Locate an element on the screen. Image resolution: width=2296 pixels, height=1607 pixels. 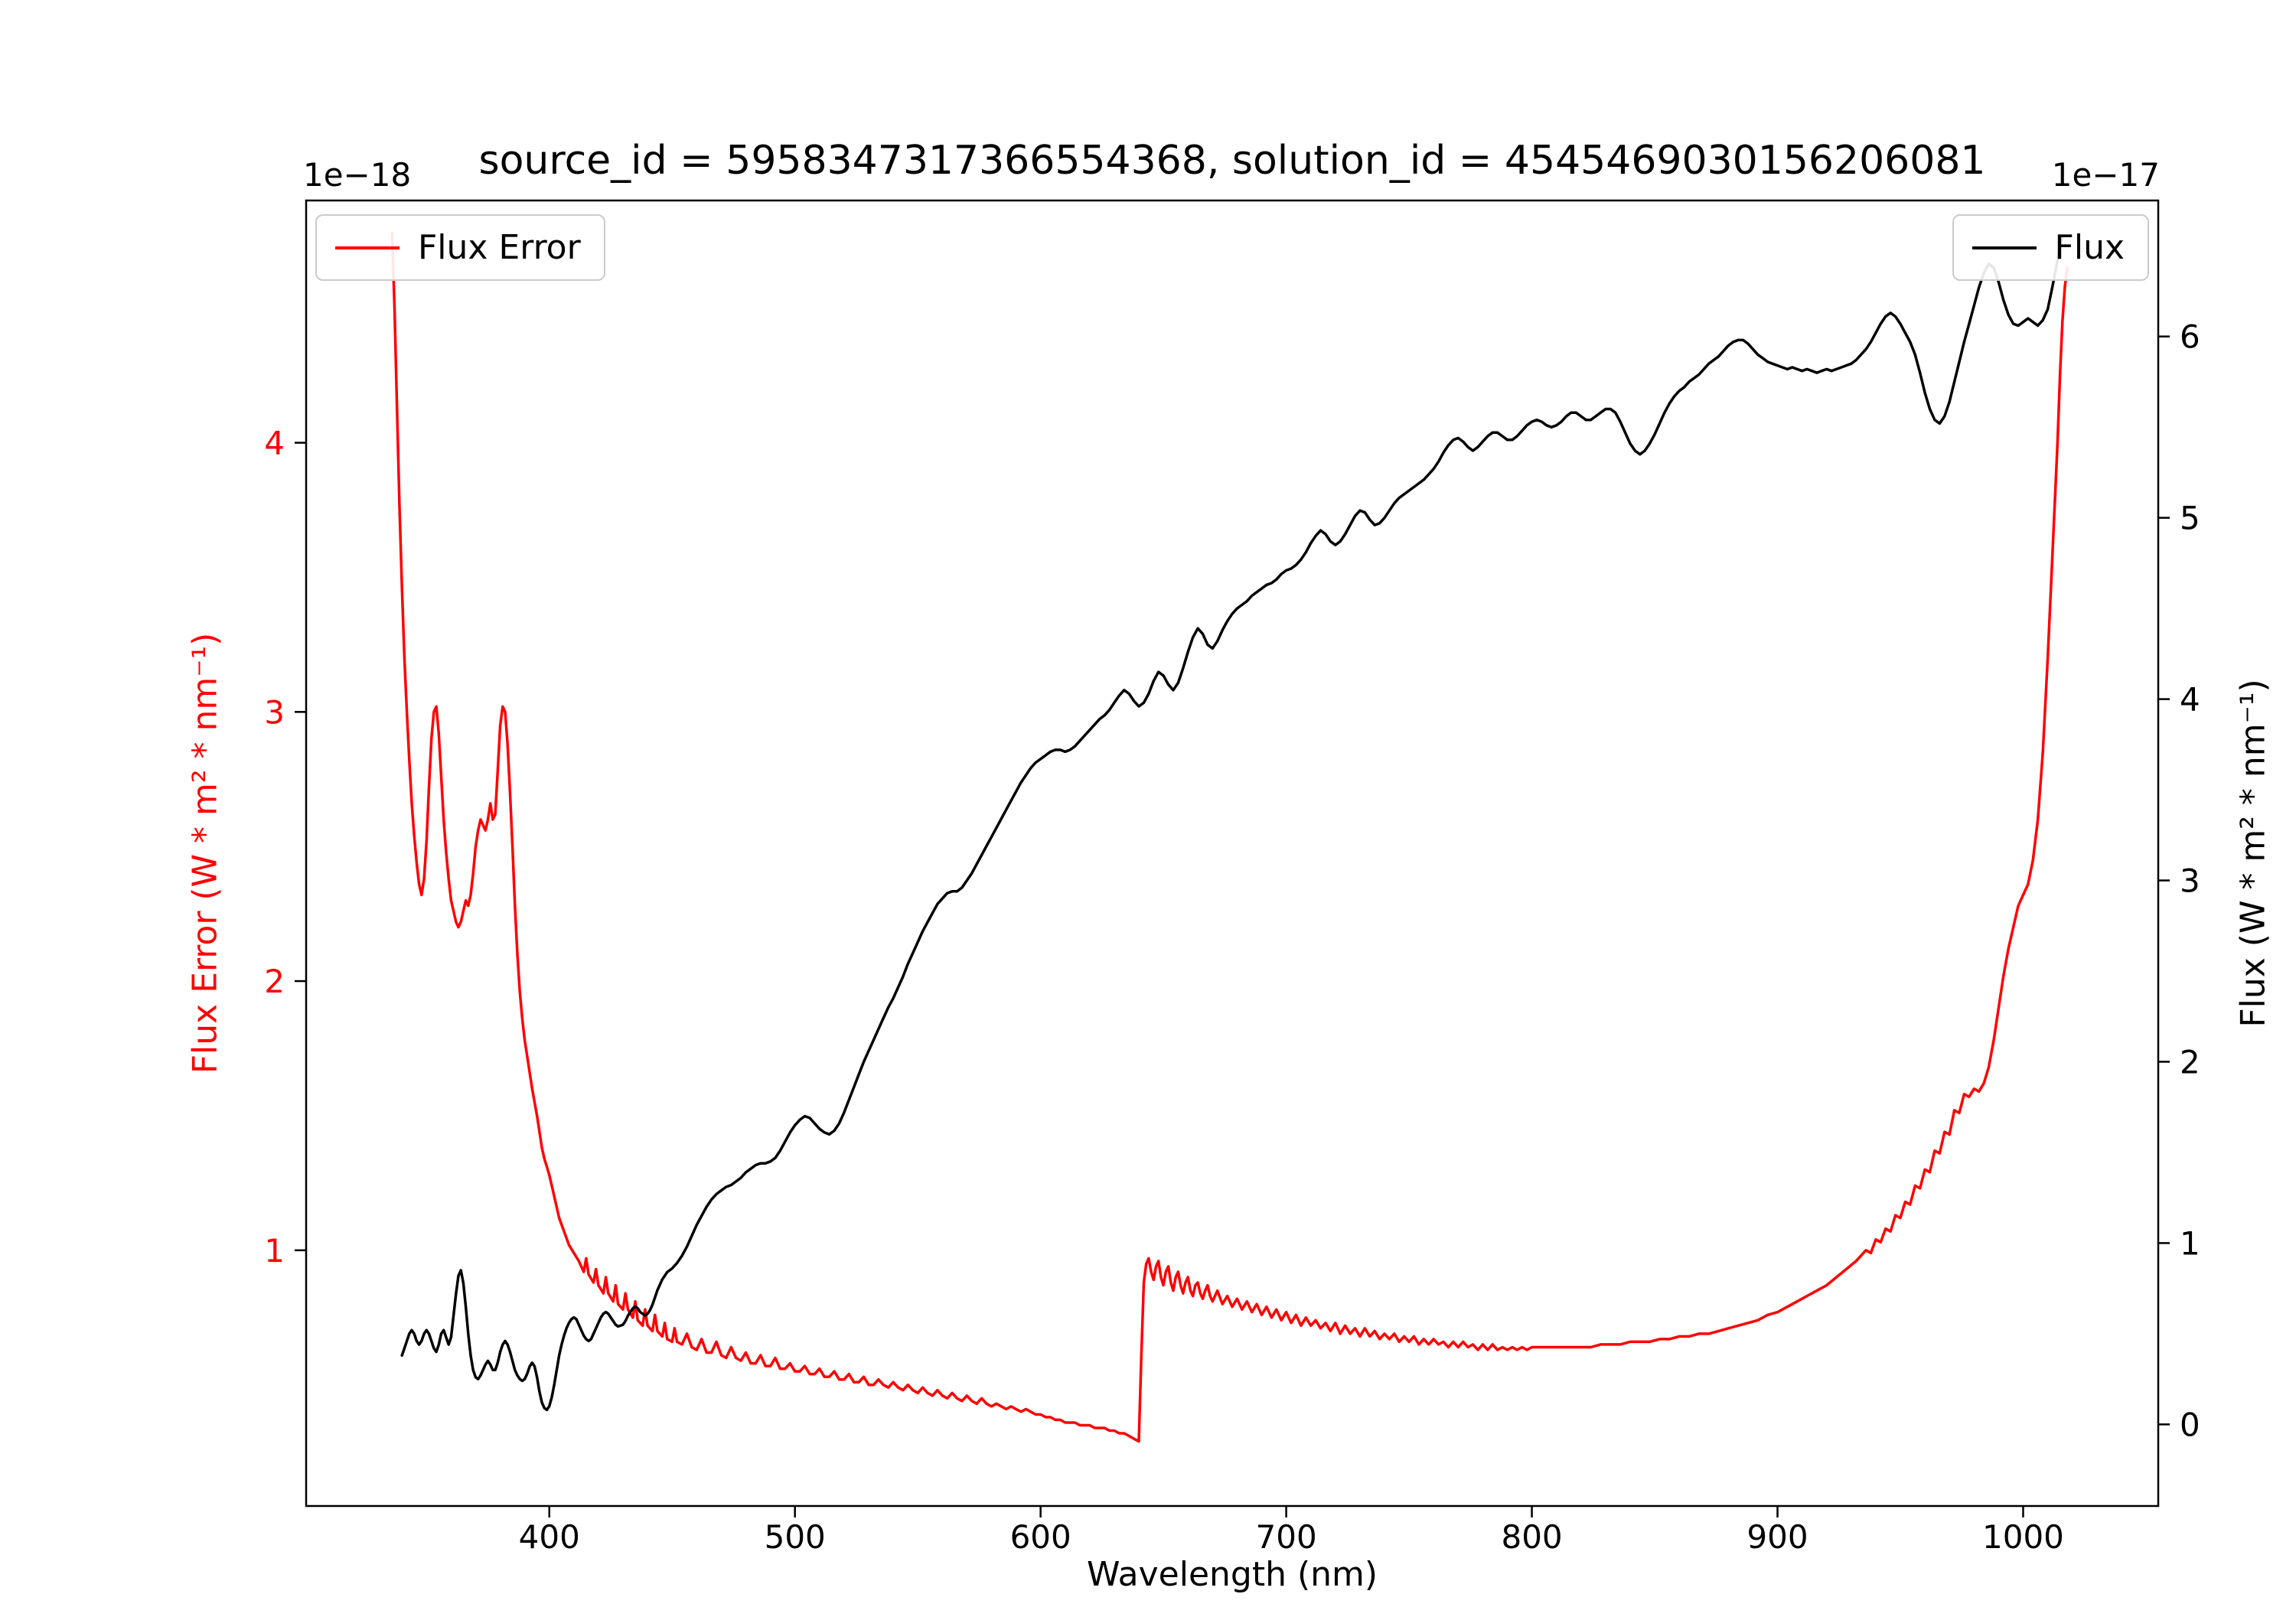
right-y-tick-label: 2 is located at coordinates (2190, 1062).